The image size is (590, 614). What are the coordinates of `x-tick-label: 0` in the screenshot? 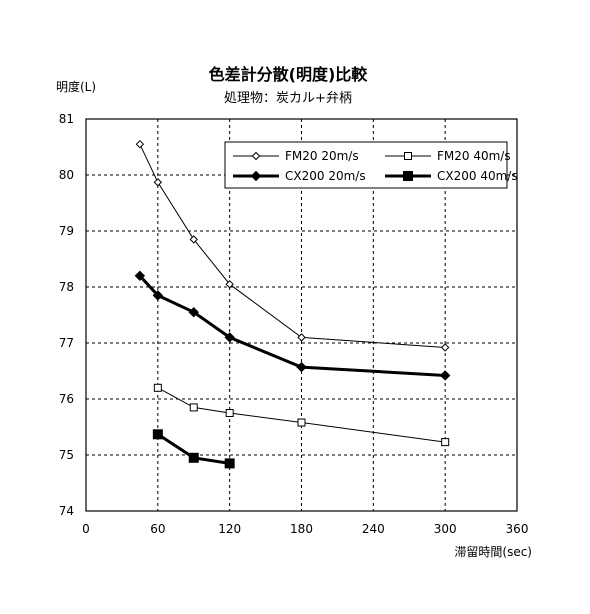 It's located at (86, 529).